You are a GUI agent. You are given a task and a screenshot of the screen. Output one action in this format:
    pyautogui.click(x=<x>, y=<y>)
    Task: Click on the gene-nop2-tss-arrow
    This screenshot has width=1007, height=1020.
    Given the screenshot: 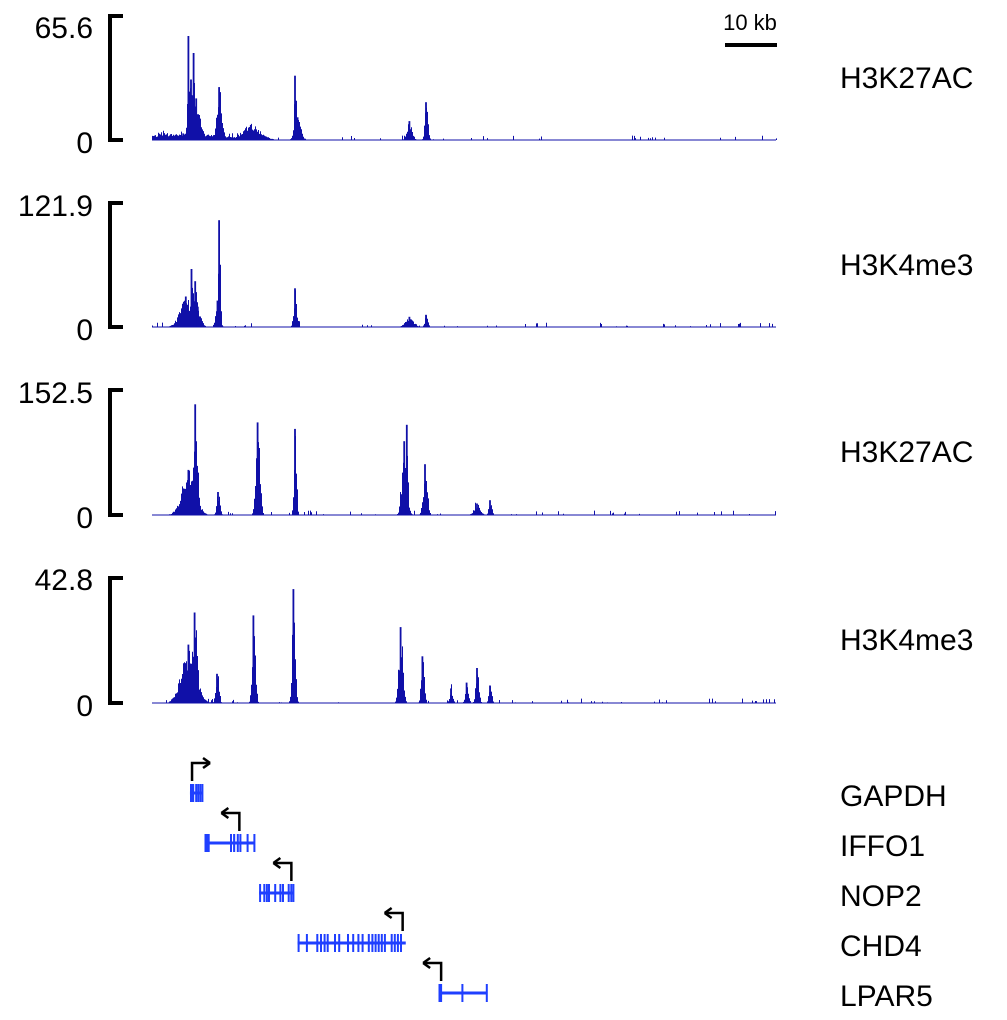 What is the action you would take?
    pyautogui.click(x=283, y=871)
    